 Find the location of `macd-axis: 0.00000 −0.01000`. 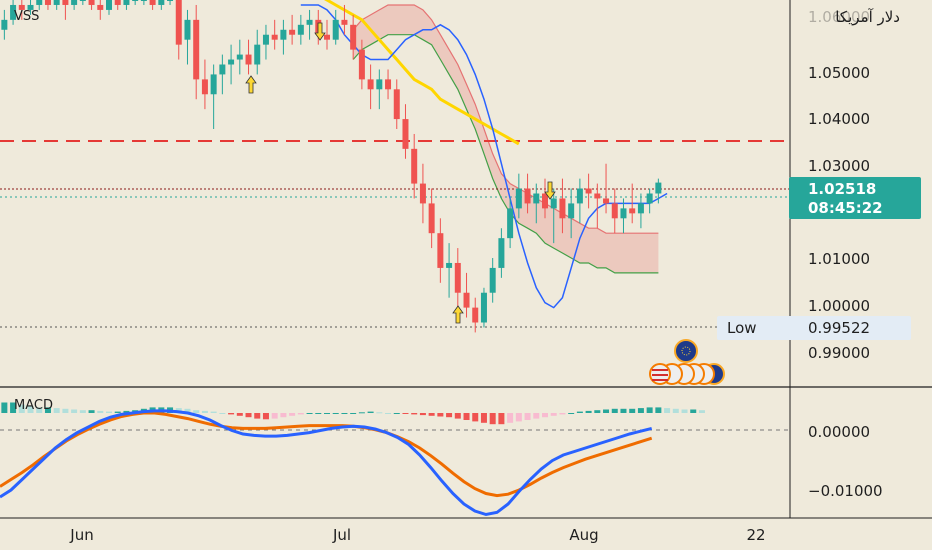

macd-axis: 0.00000 −0.01000 is located at coordinates (845, 461).